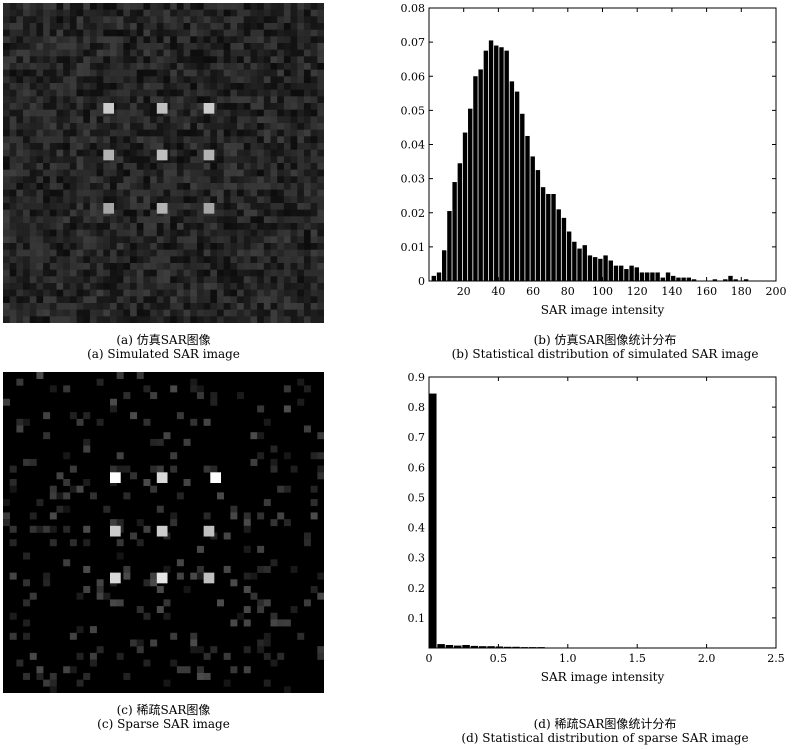 The height and width of the screenshot is (750, 792). Describe the element at coordinates (706, 291) in the screenshot. I see `x-tick-label: 160` at that location.